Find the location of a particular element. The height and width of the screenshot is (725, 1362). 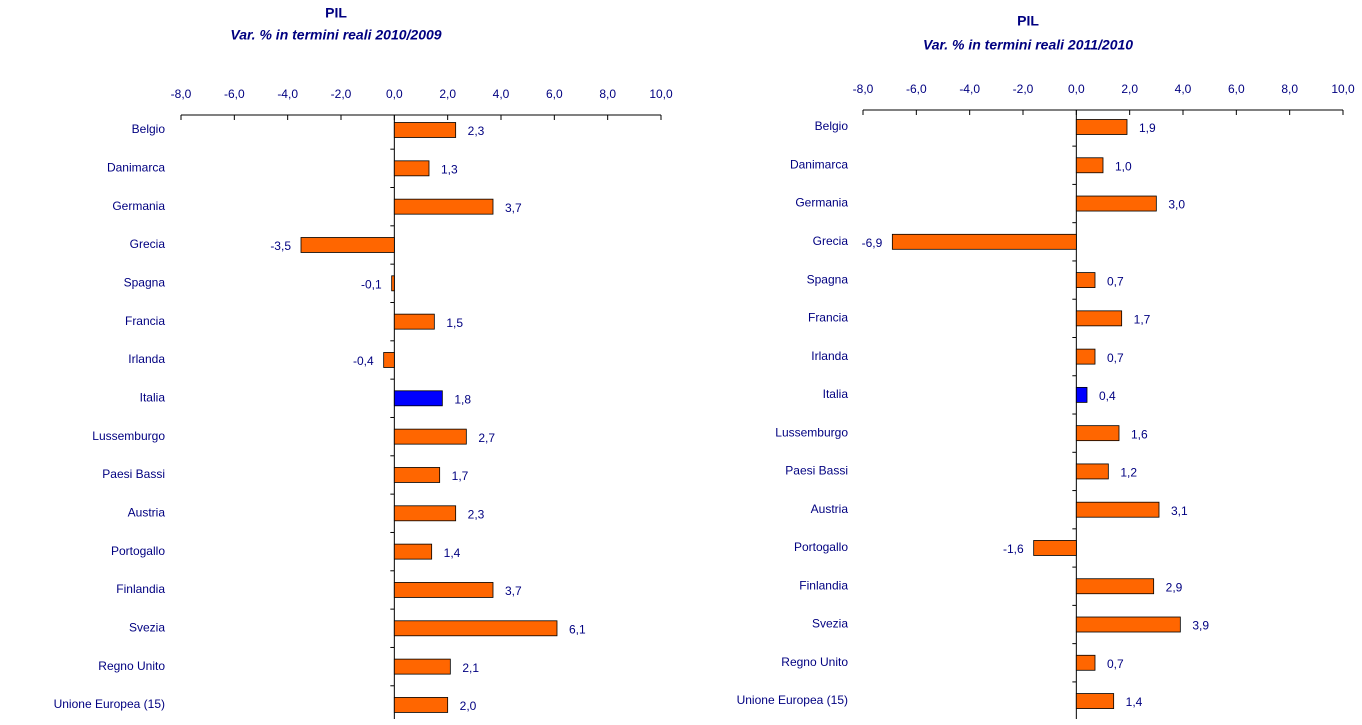

value-label: 1,2 is located at coordinates (1128, 473).